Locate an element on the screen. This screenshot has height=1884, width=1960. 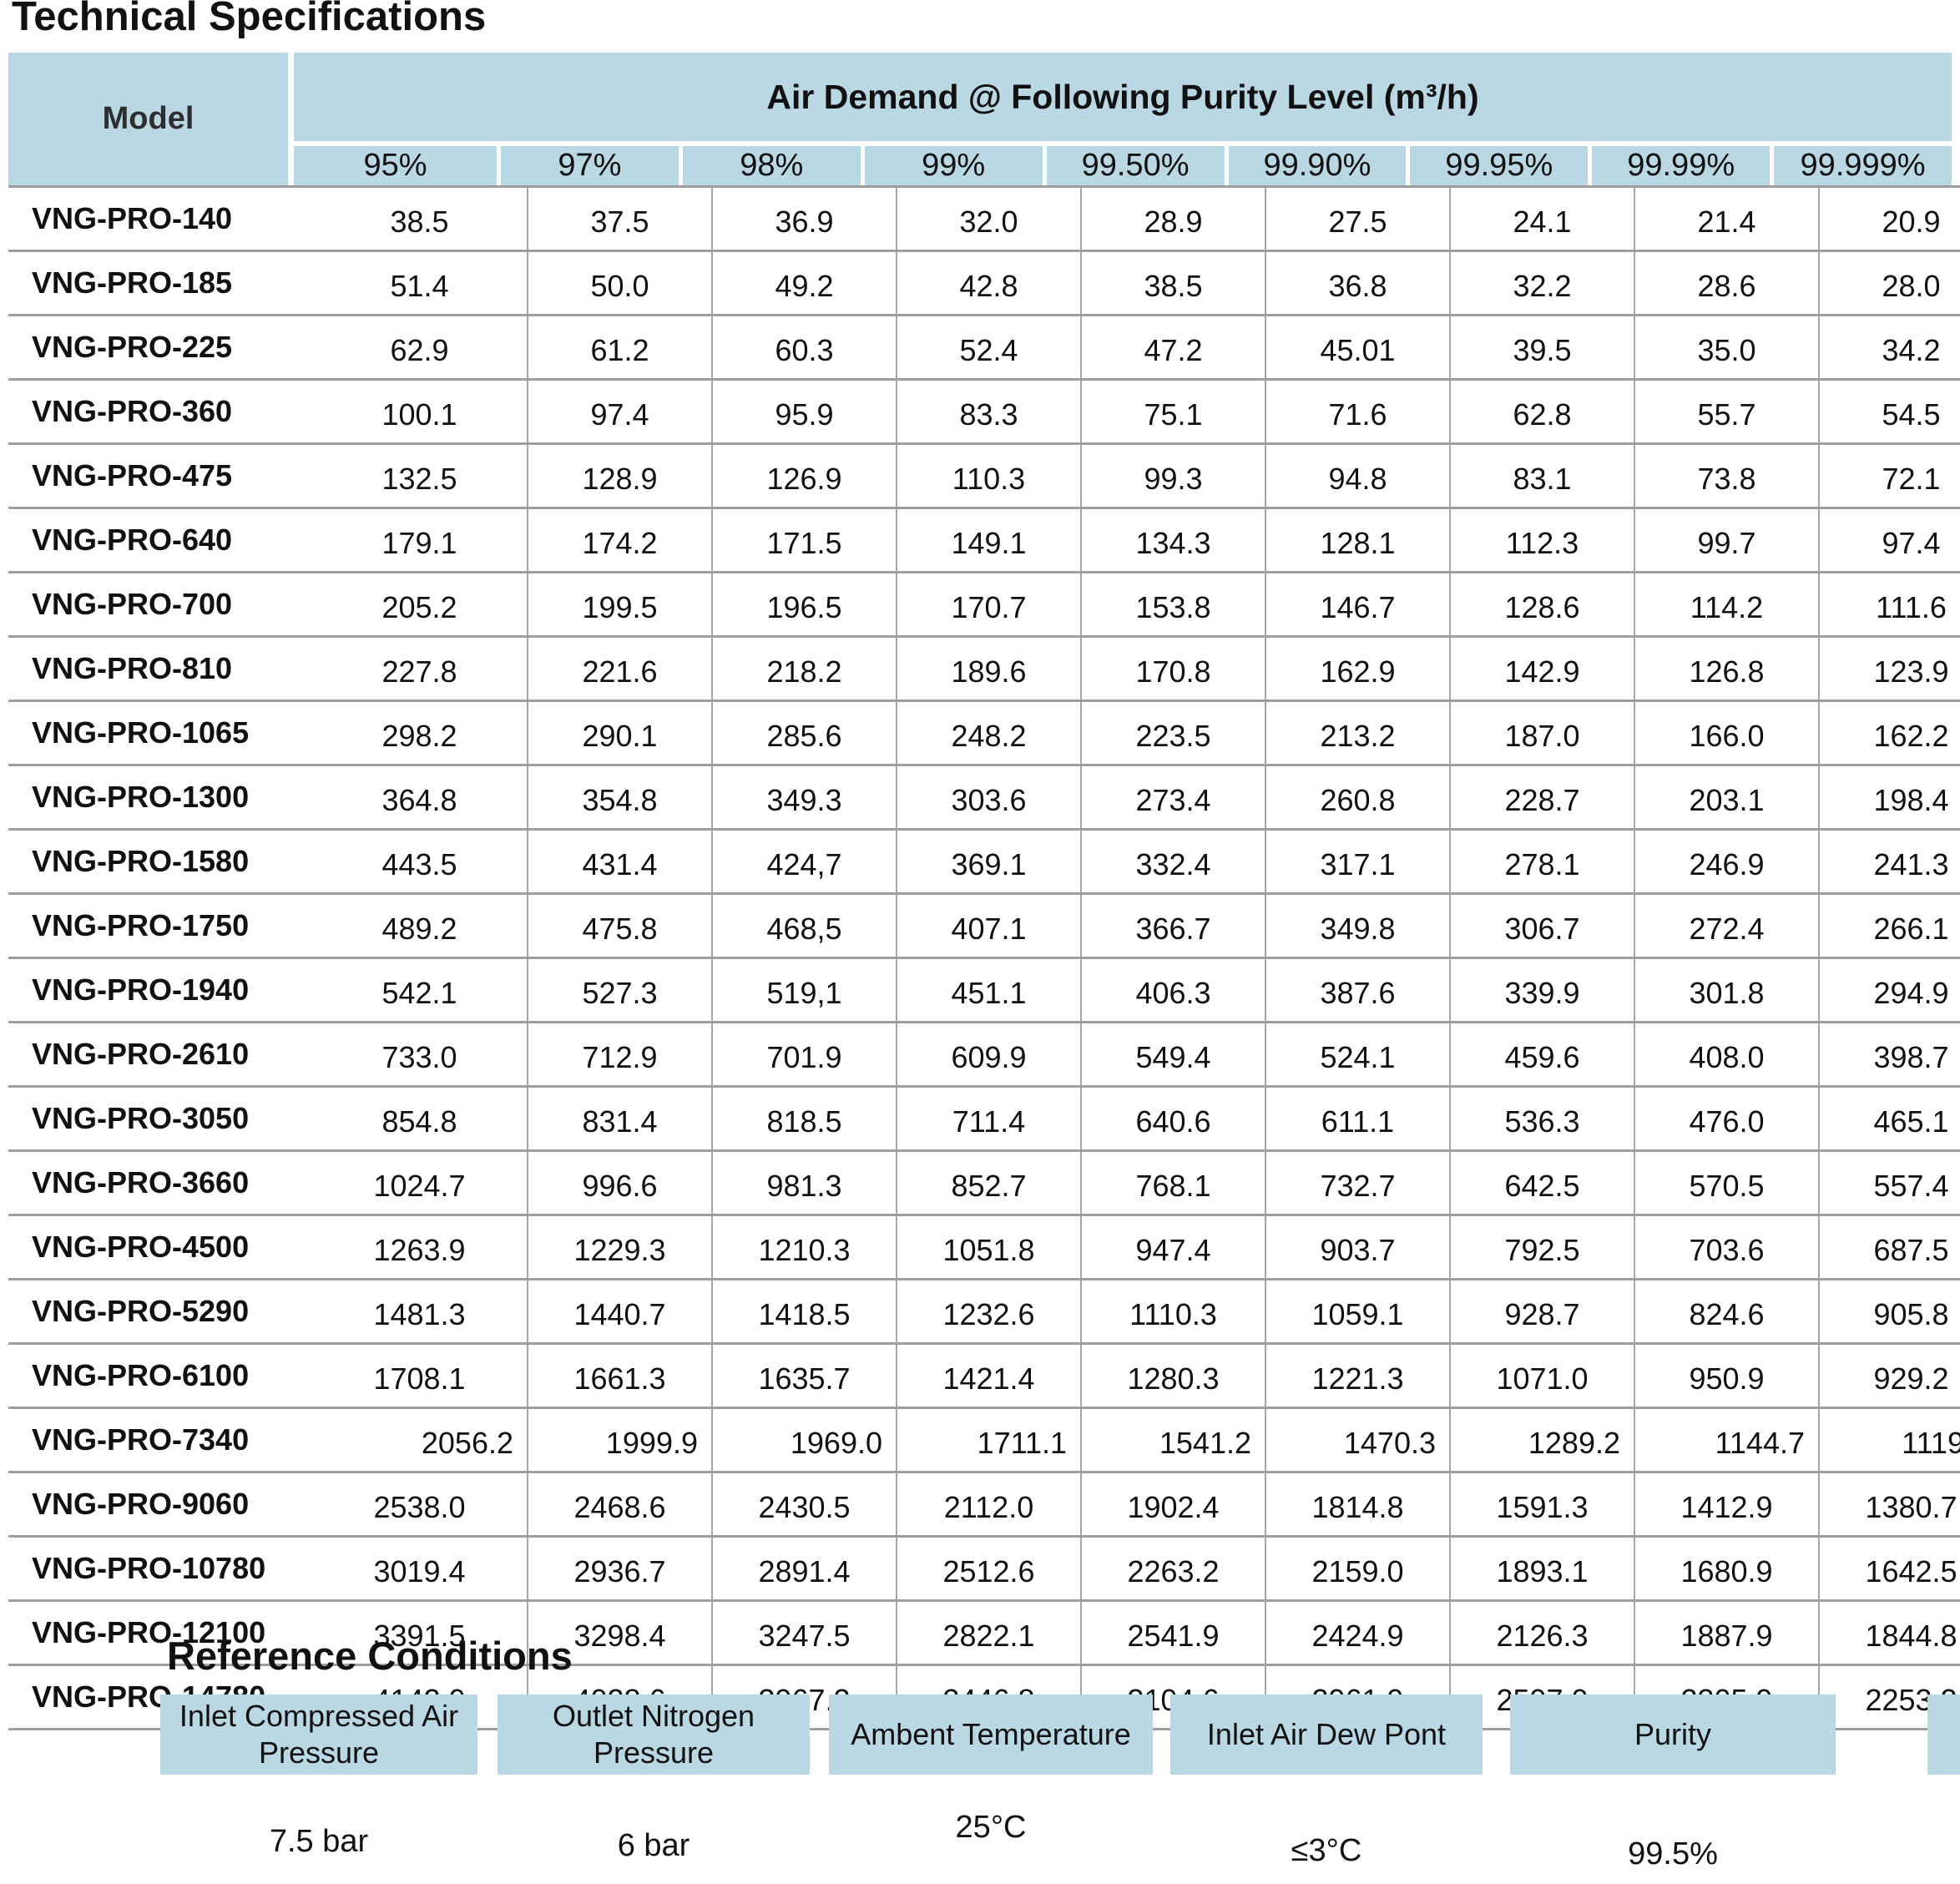
air-demand-value: 223.5 is located at coordinates (1172, 732).